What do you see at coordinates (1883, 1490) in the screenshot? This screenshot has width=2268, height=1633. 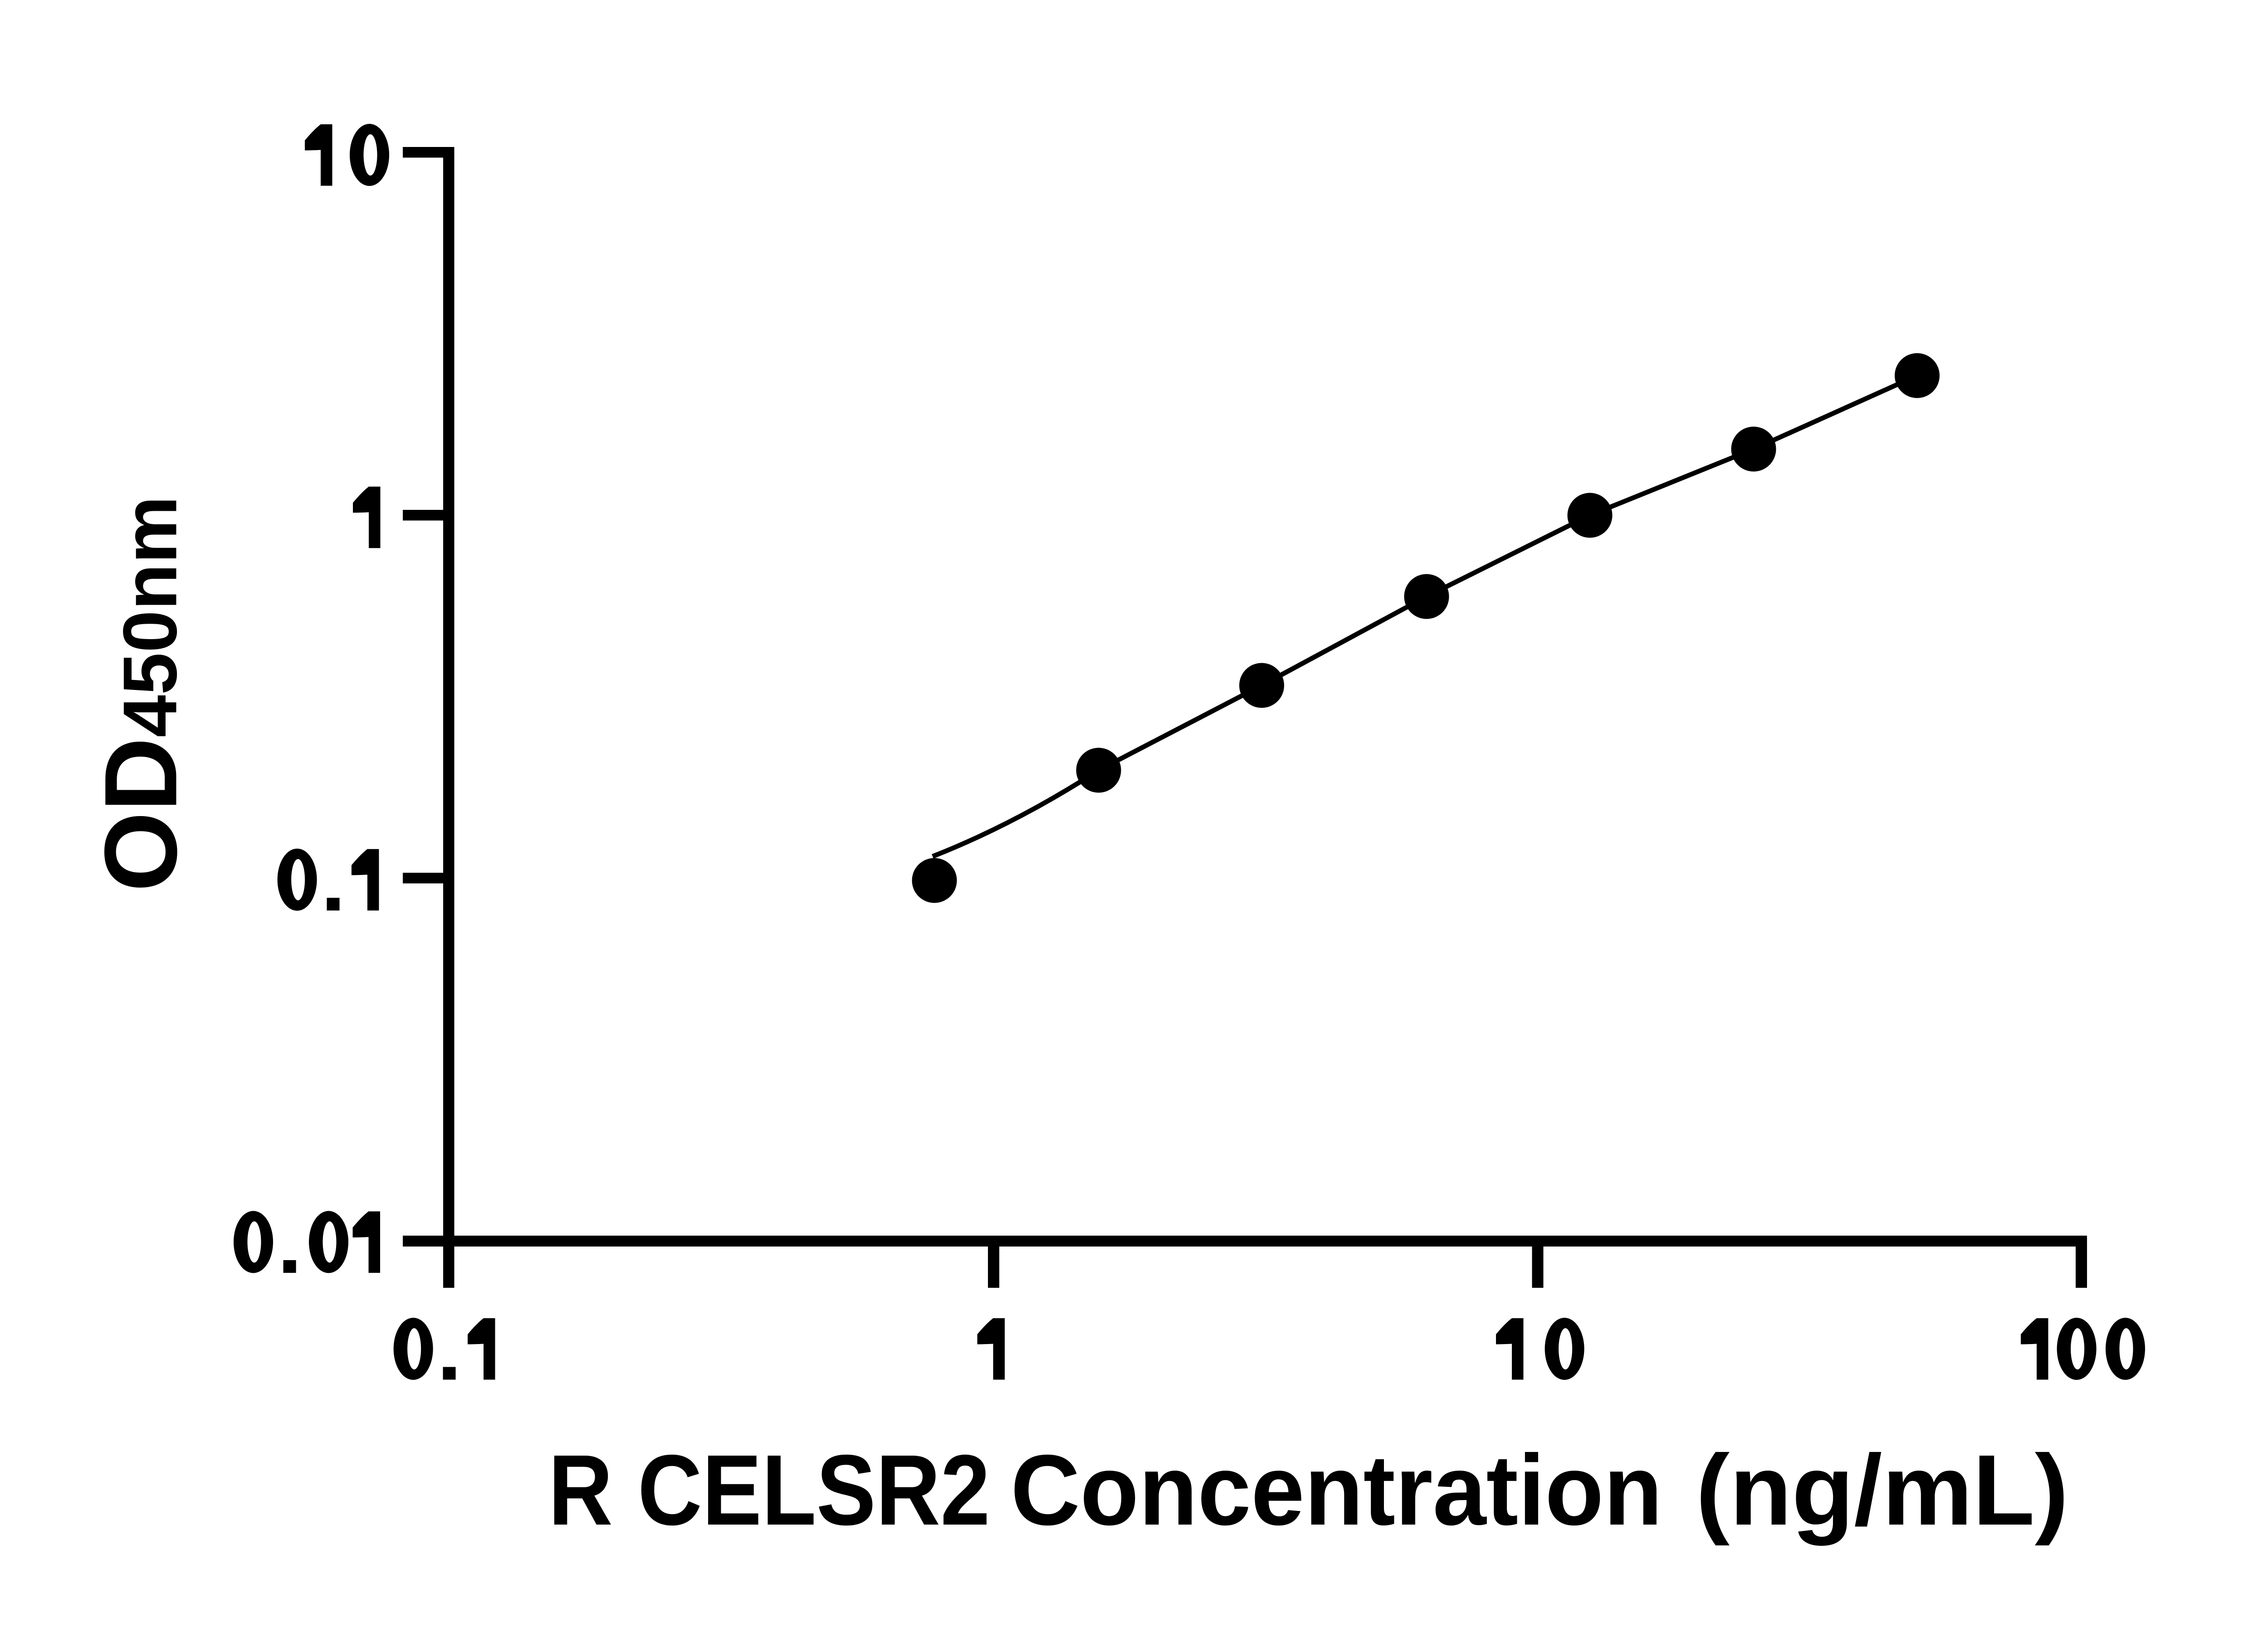 I see `svg-text: (ng/mL)` at bounding box center [1883, 1490].